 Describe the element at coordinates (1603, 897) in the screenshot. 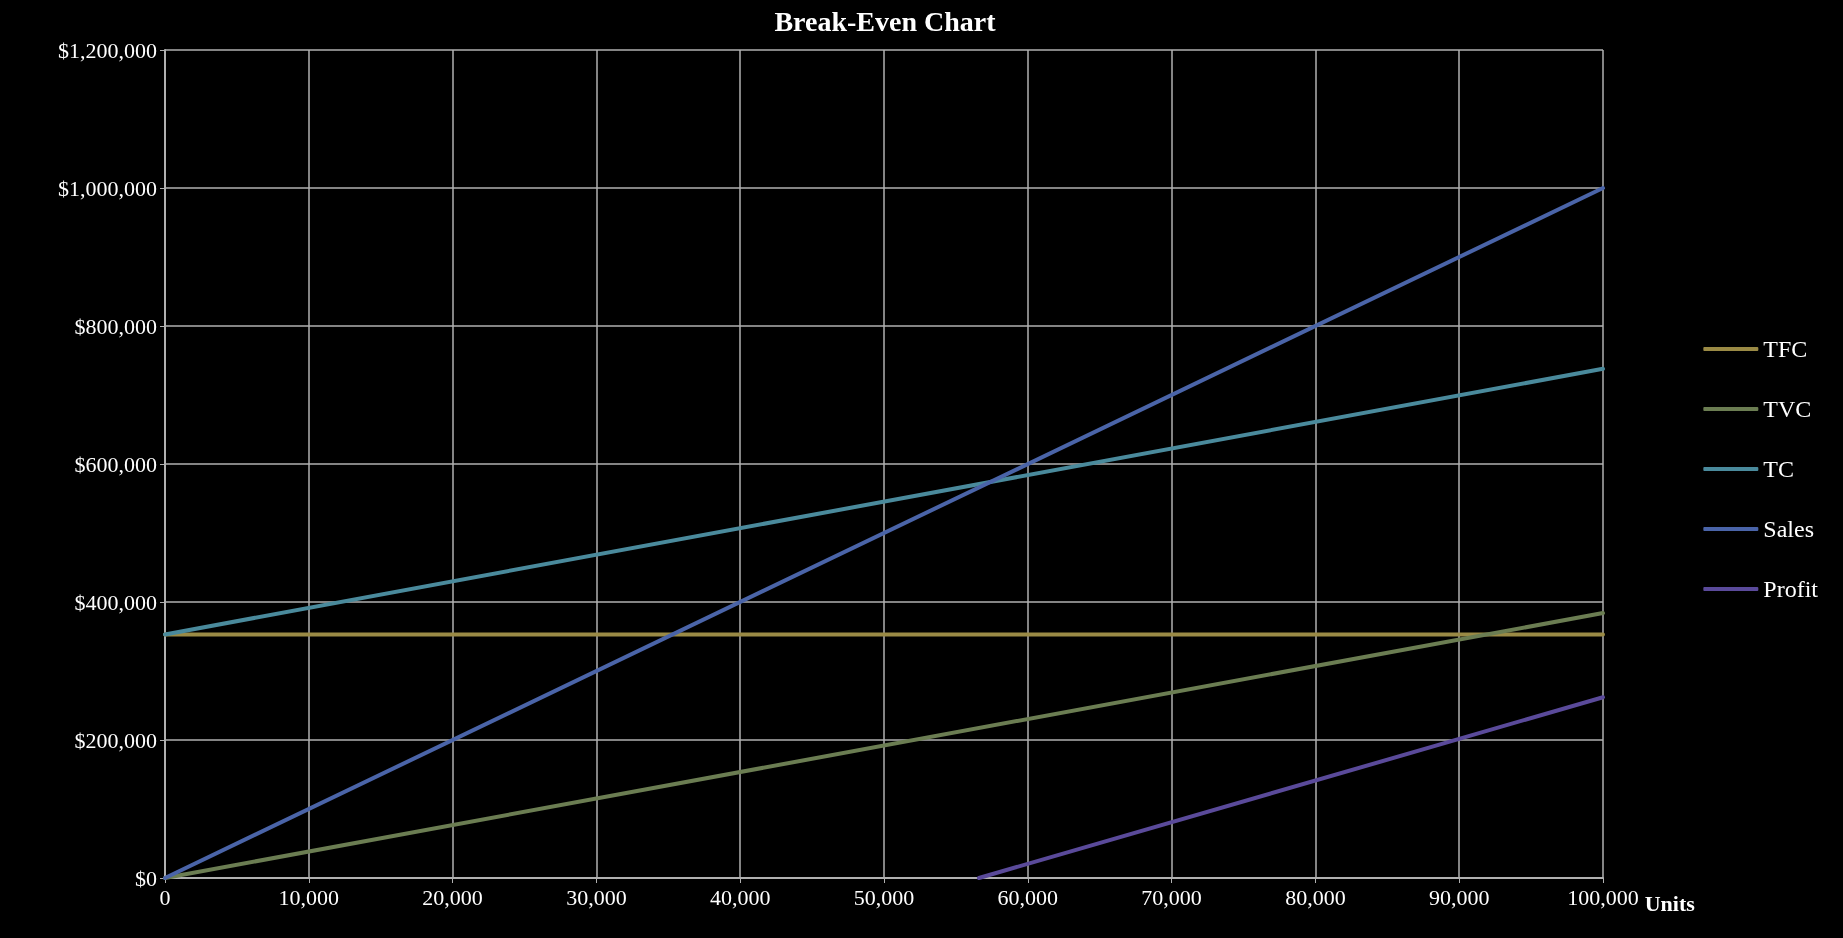

I see `x-tick-label: 100,000` at that location.